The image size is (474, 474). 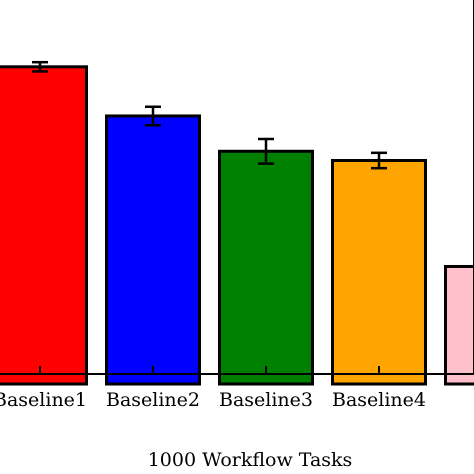 What do you see at coordinates (379, 400) in the screenshot?
I see `x-tick-label-baseline4: Baseline4` at bounding box center [379, 400].